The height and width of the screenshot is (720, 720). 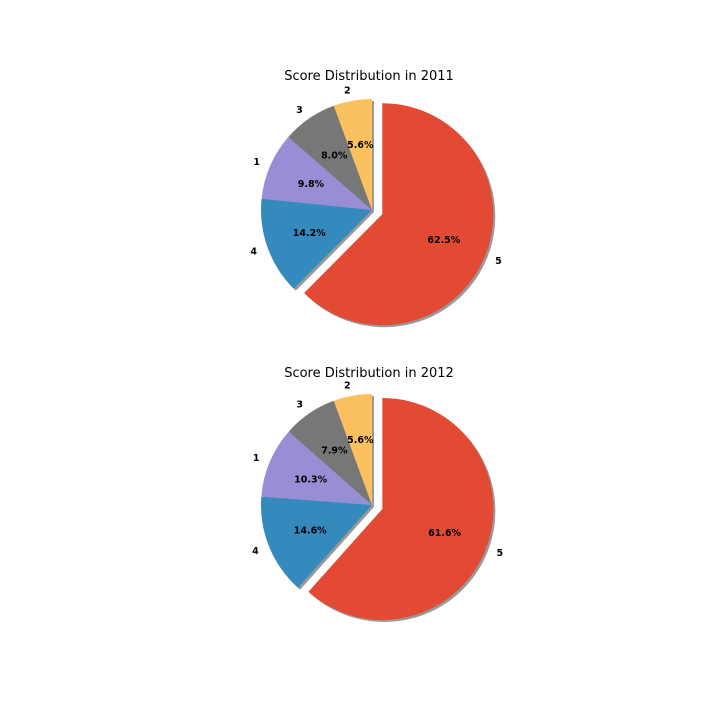 I want to click on pie-label-group: 61.6% 5 14.6% 4 10.3% 1 7.9% 3 5.6% 2, so click(x=377, y=469).